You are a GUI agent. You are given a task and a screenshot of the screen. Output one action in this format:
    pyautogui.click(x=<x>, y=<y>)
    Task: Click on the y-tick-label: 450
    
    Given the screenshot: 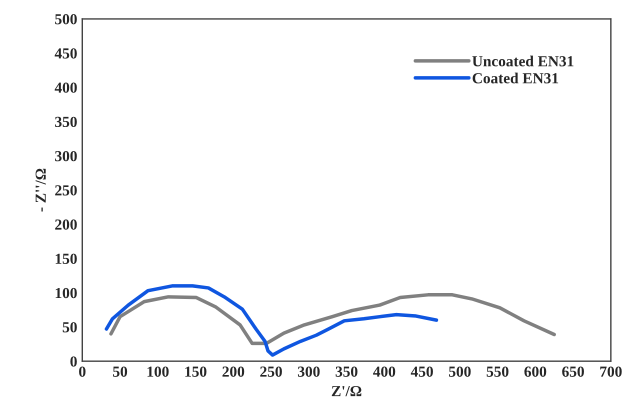 What is the action you would take?
    pyautogui.click(x=65, y=53)
    